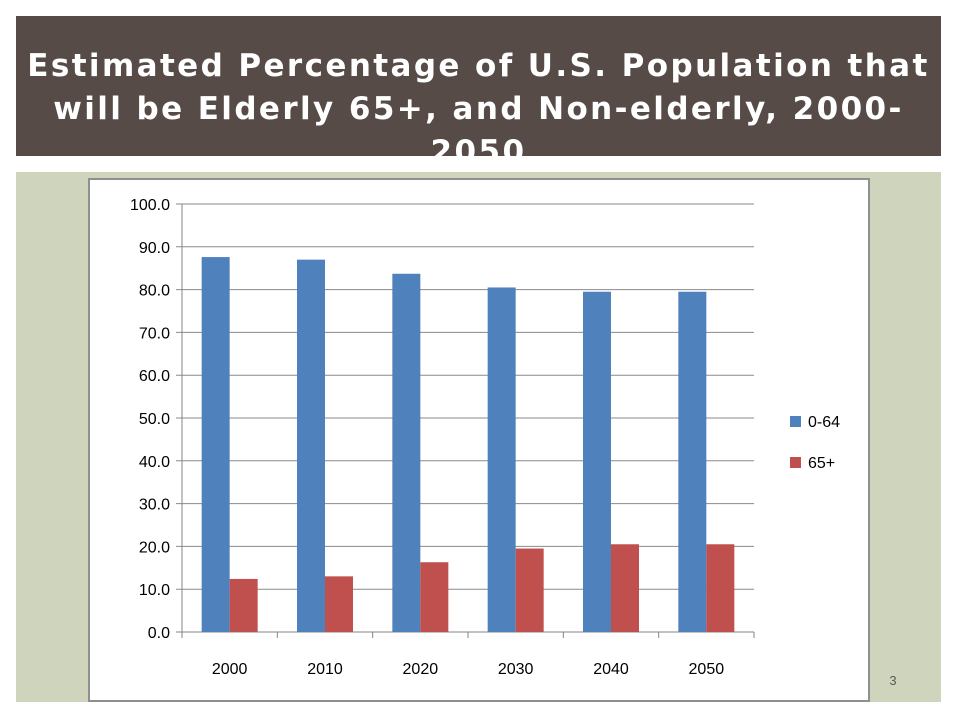 This screenshot has height=720, width=960. Describe the element at coordinates (325, 669) in the screenshot. I see `x-tick-label: 2010` at that location.